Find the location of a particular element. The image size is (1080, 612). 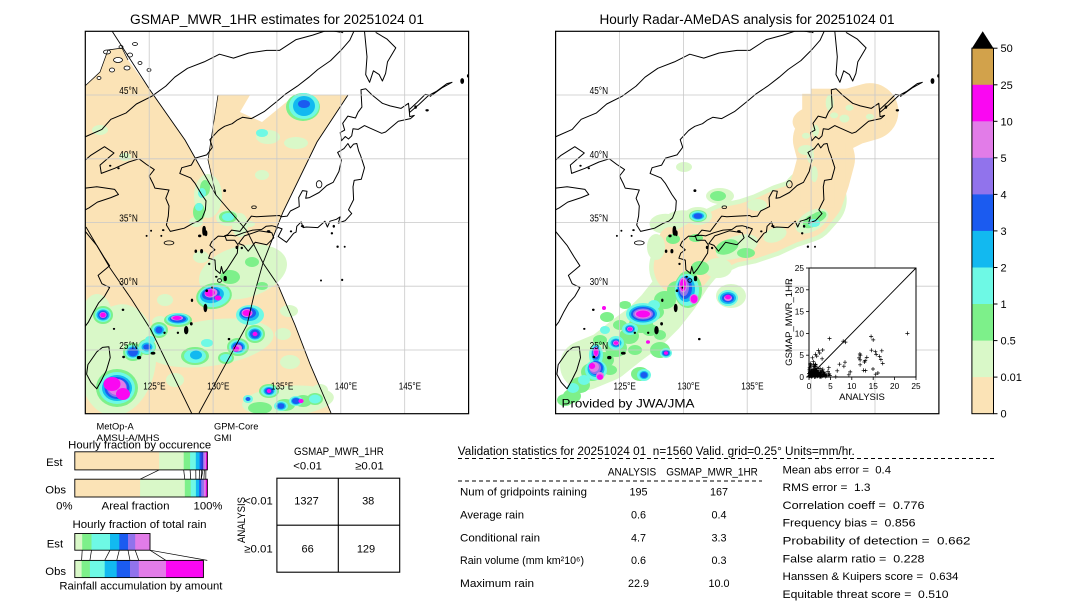

svg-text: 0.5 is located at coordinates (1008, 342).